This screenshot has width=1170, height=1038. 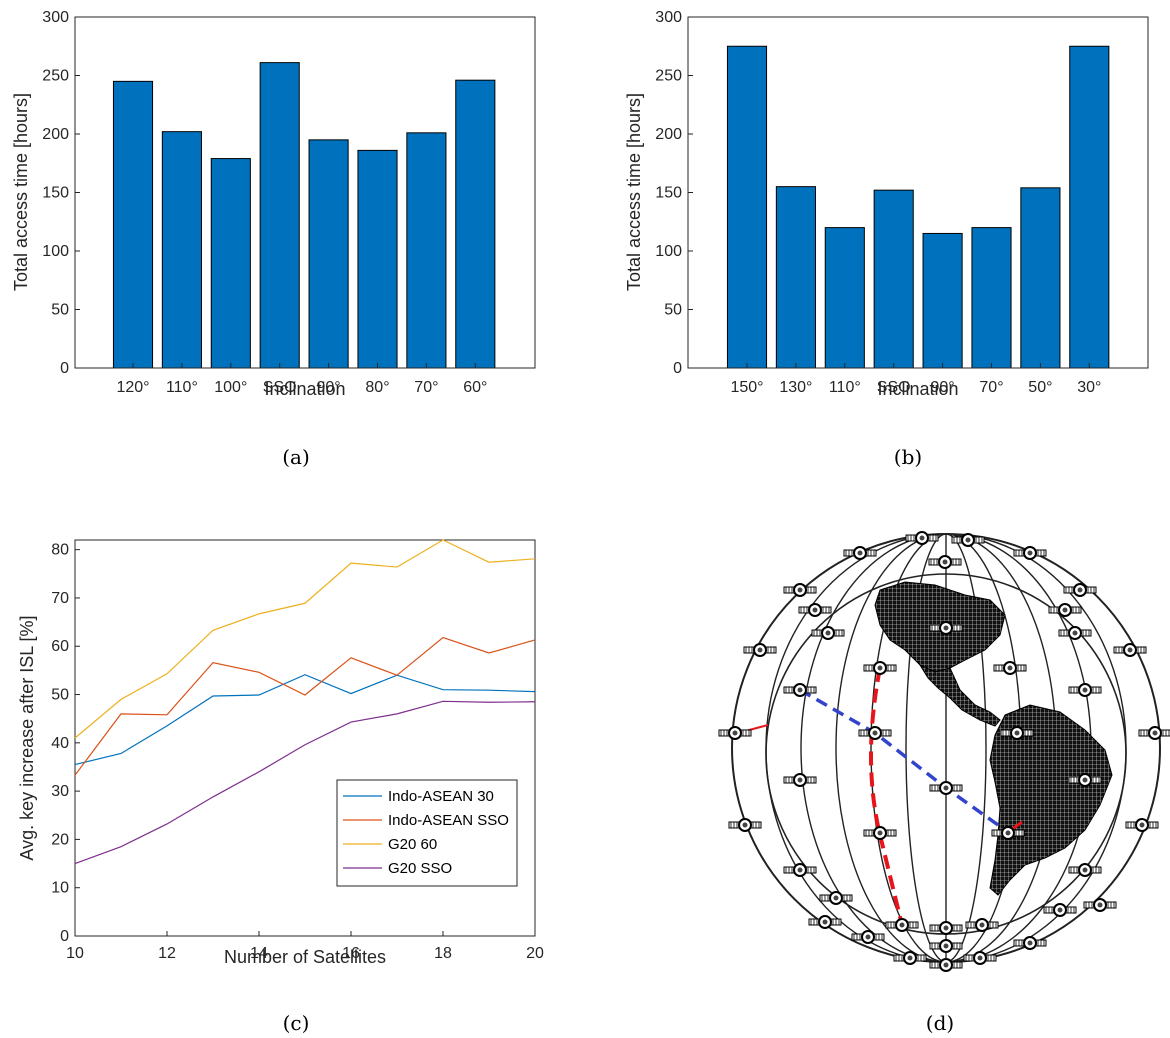 What do you see at coordinates (908, 457) in the screenshot?
I see `caption-b: (b)` at bounding box center [908, 457].